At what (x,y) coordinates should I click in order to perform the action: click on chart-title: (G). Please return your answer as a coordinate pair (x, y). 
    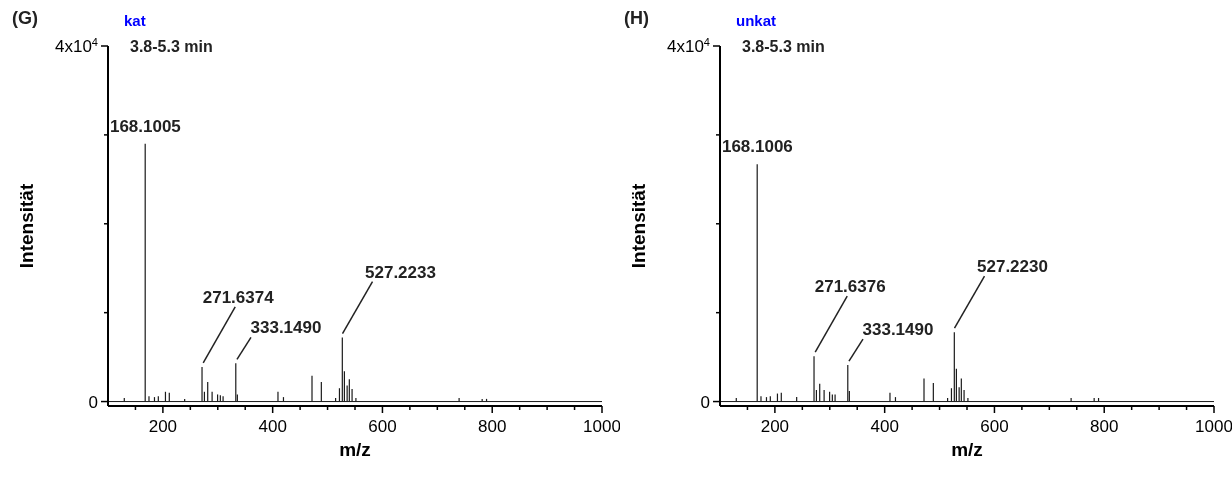
    Looking at the image, I should click on (25, 18).